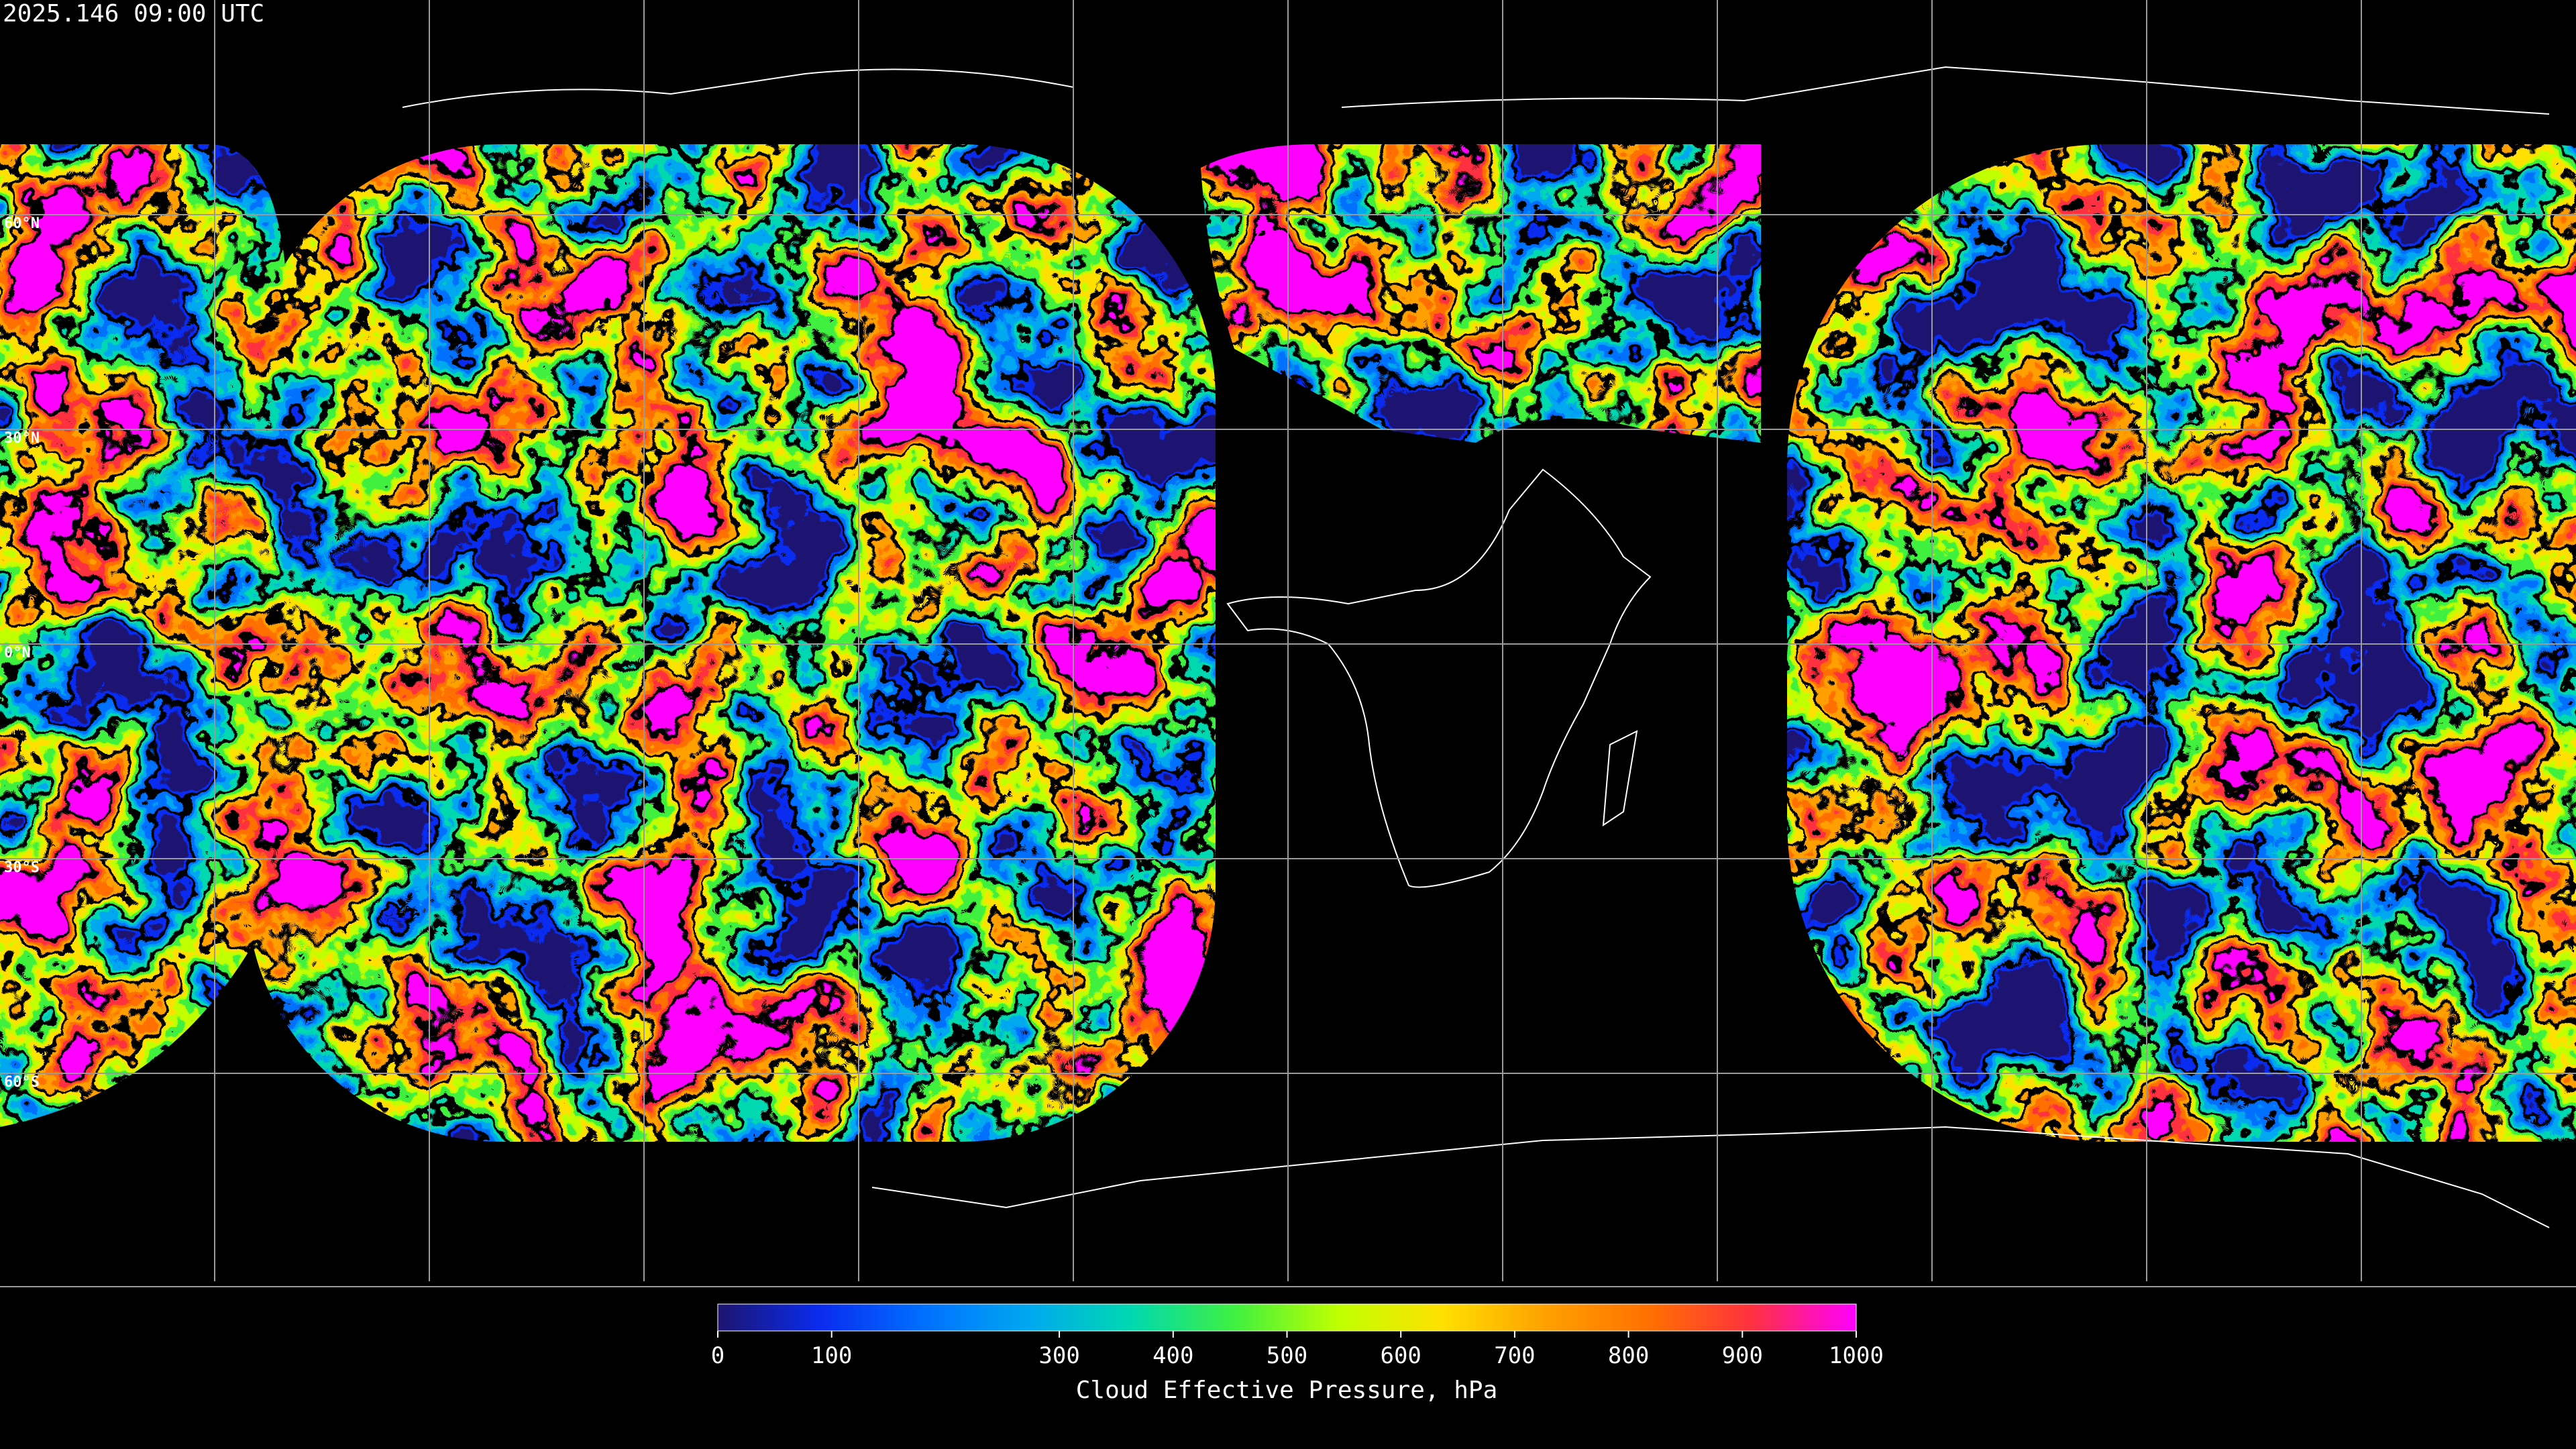 This screenshot has width=2576, height=1449. What do you see at coordinates (133, 14) in the screenshot?
I see `timestamp: 2025.146 09:00 UTC` at bounding box center [133, 14].